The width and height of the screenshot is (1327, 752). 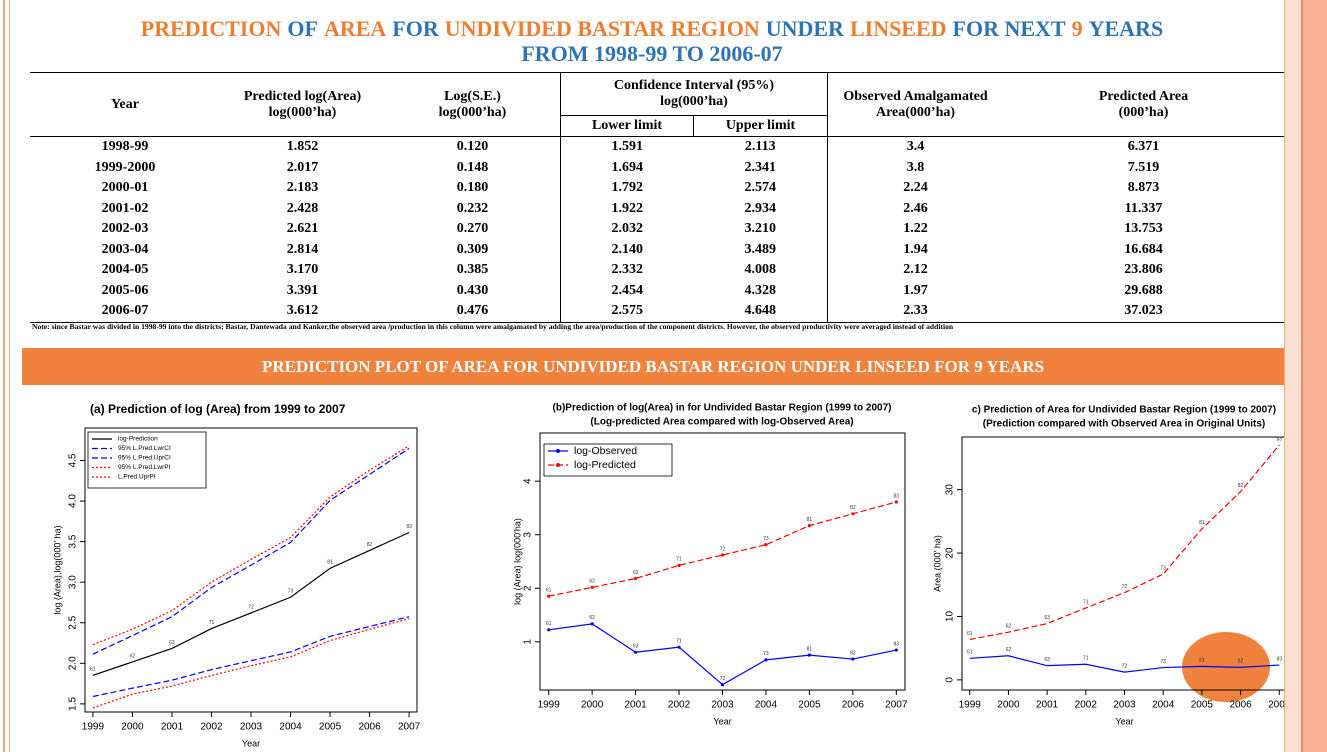 What do you see at coordinates (760, 249) in the screenshot?
I see `table-cell: 3.489` at bounding box center [760, 249].